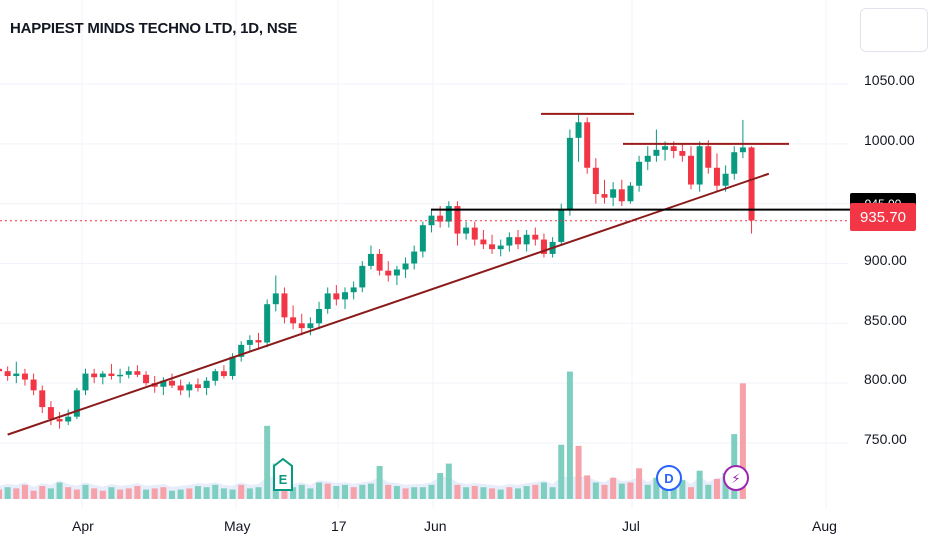  I want to click on corner-settings-box, so click(894, 30).